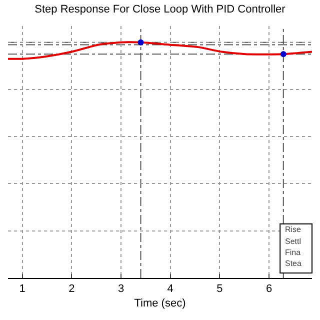 The width and height of the screenshot is (320, 320). I want to click on x-tick-label: 3, so click(121, 289).